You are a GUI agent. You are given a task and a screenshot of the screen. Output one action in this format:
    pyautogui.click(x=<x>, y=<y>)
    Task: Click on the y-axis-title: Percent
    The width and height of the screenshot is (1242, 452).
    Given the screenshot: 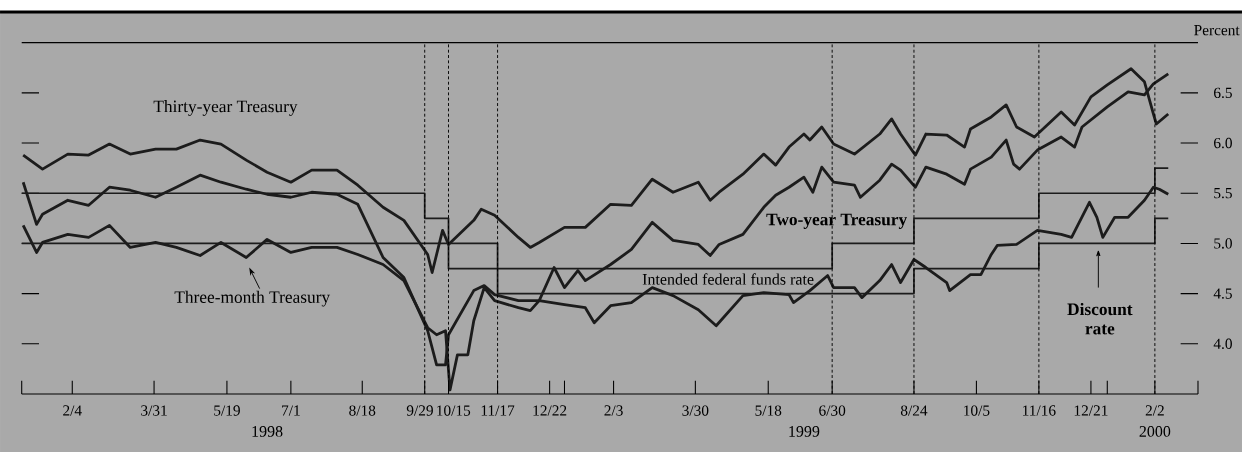 What is the action you would take?
    pyautogui.click(x=1217, y=30)
    